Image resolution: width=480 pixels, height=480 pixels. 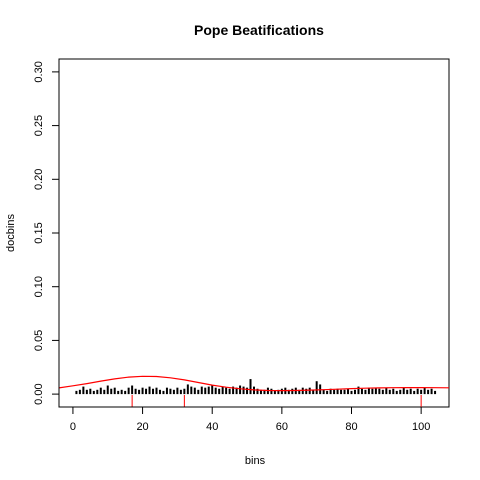 What do you see at coordinates (282, 427) in the screenshot?
I see `x-tick-label: 60` at bounding box center [282, 427].